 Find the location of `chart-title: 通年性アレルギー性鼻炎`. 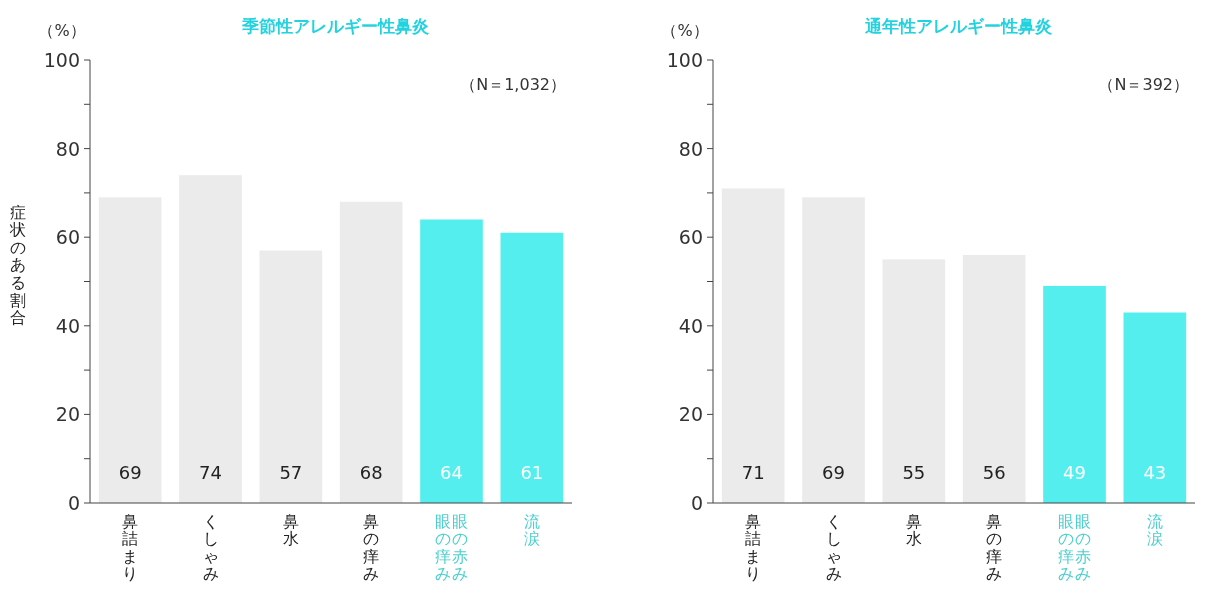

chart-title: 通年性アレルギー性鼻炎 is located at coordinates (957, 26).